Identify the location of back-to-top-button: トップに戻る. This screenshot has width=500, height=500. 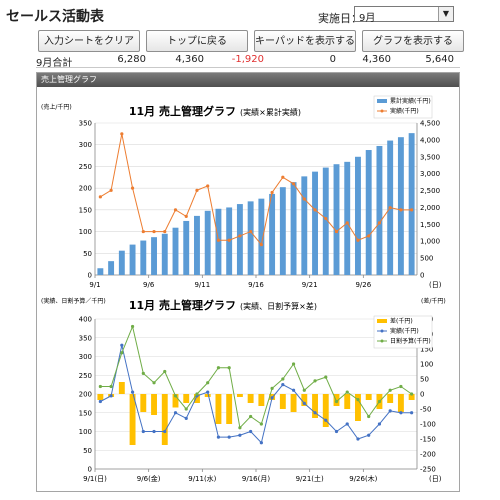
(197, 41).